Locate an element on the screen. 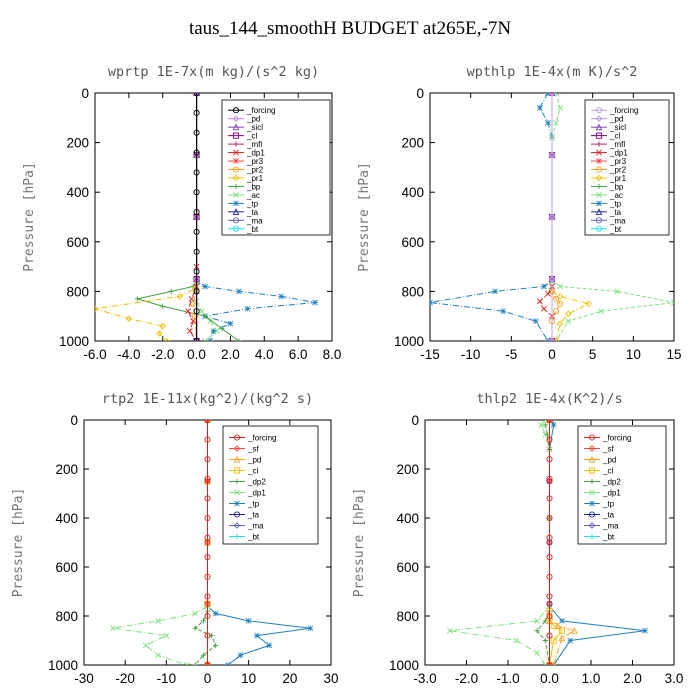 This screenshot has height=700, width=700. x-tick-label: 20 is located at coordinates (289, 678).